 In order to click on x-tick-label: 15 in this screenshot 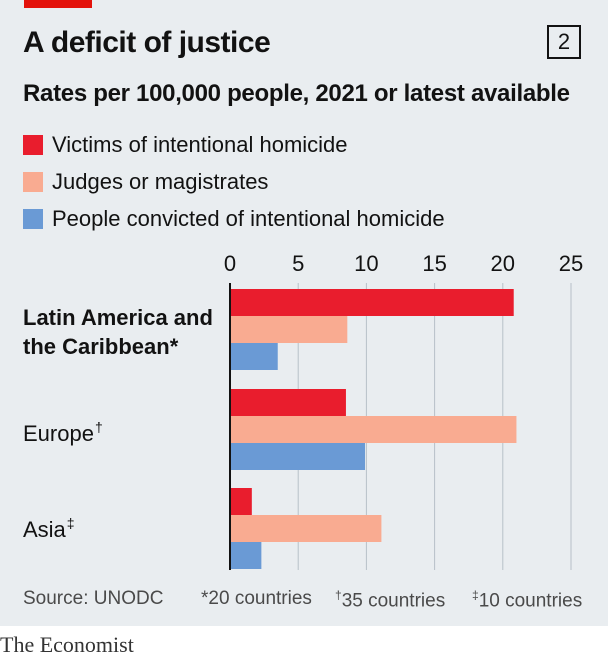, I will do `click(434, 263)`.